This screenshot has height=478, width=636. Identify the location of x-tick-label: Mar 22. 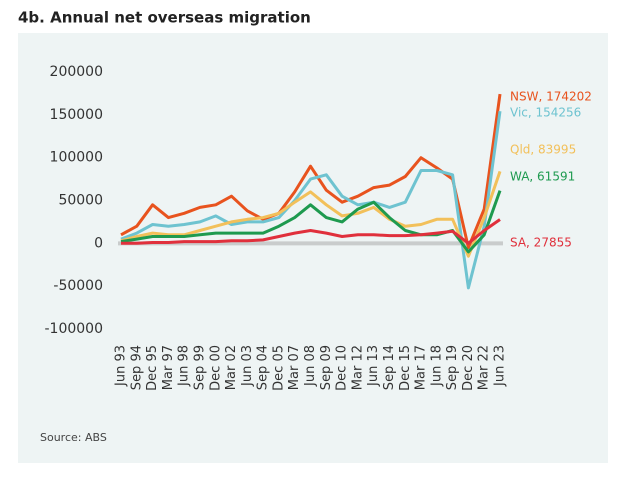
(484, 367).